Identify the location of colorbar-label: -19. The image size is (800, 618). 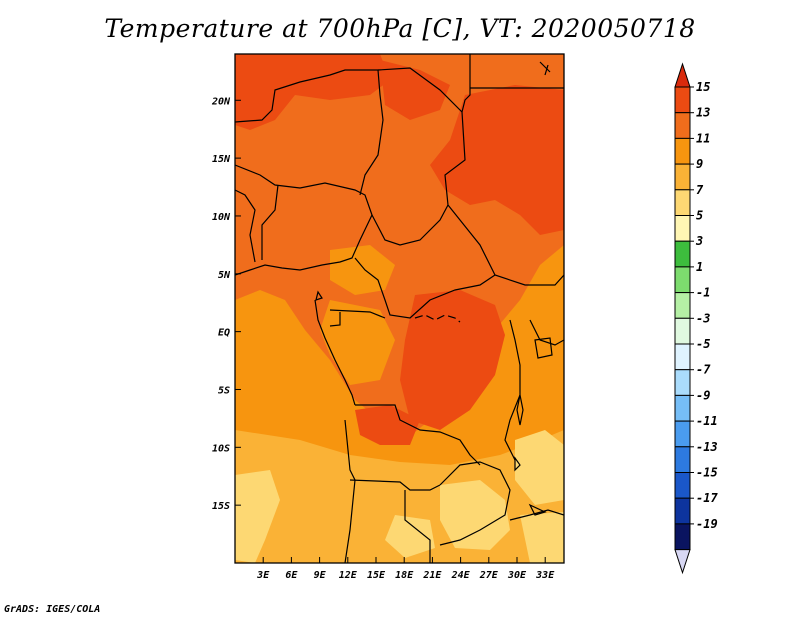
(707, 524).